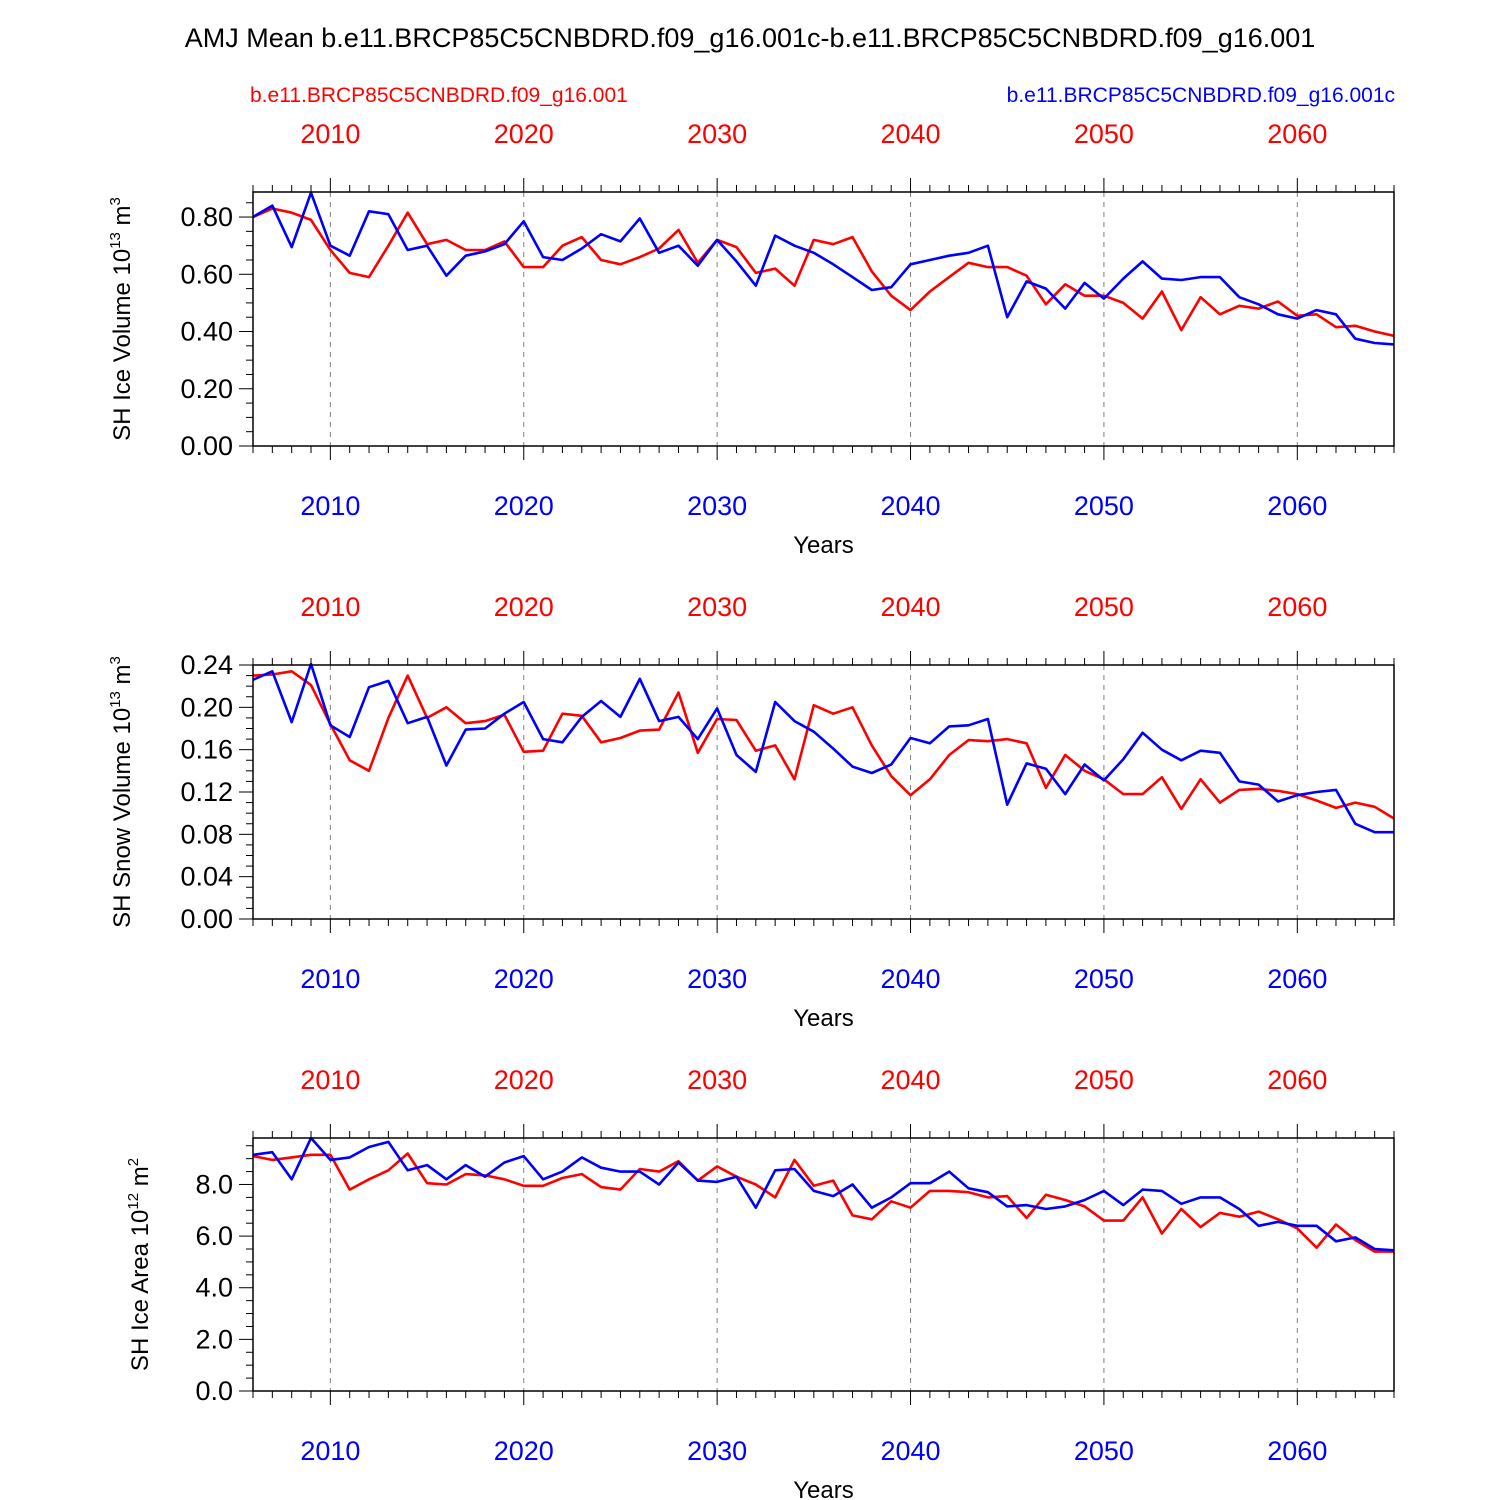 This screenshot has width=1500, height=1500. What do you see at coordinates (214, 1339) in the screenshot?
I see `y-tick-label: 2.0` at bounding box center [214, 1339].